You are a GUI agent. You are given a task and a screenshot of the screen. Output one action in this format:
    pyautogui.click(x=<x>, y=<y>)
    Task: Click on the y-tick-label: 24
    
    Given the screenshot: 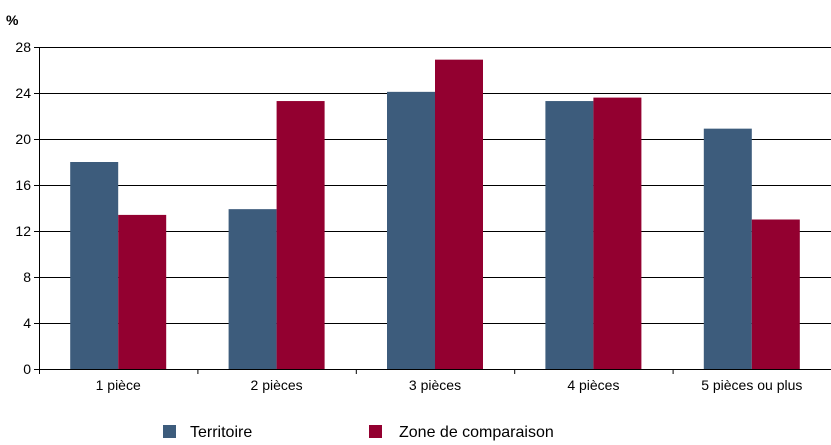 What is the action you would take?
    pyautogui.click(x=23, y=93)
    